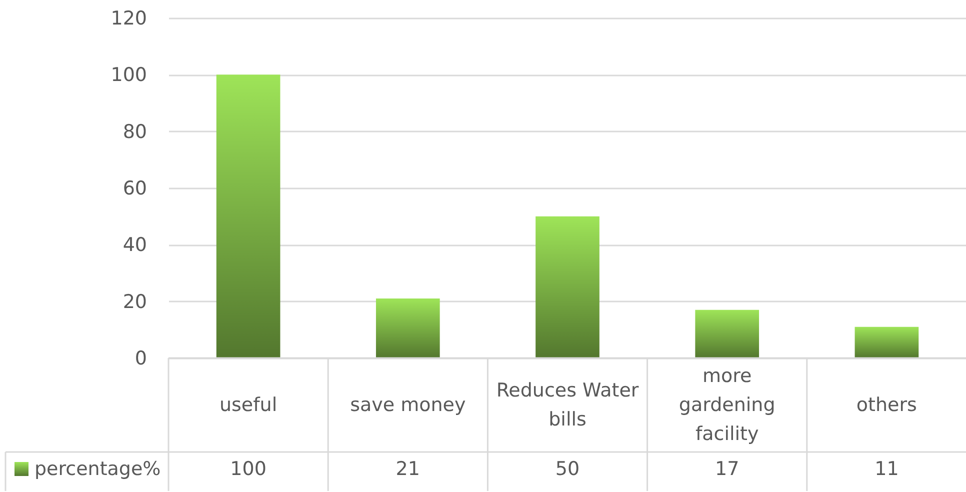 The width and height of the screenshot is (966, 492). I want to click on data-label: 50, so click(567, 469).